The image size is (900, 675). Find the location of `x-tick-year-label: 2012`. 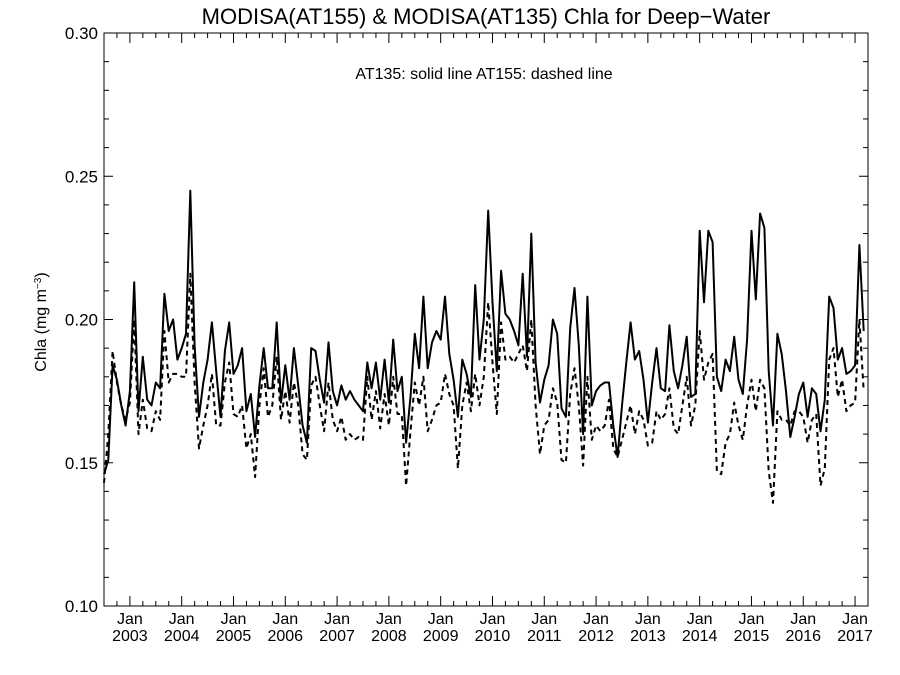

x-tick-year-label: 2012 is located at coordinates (596, 636).